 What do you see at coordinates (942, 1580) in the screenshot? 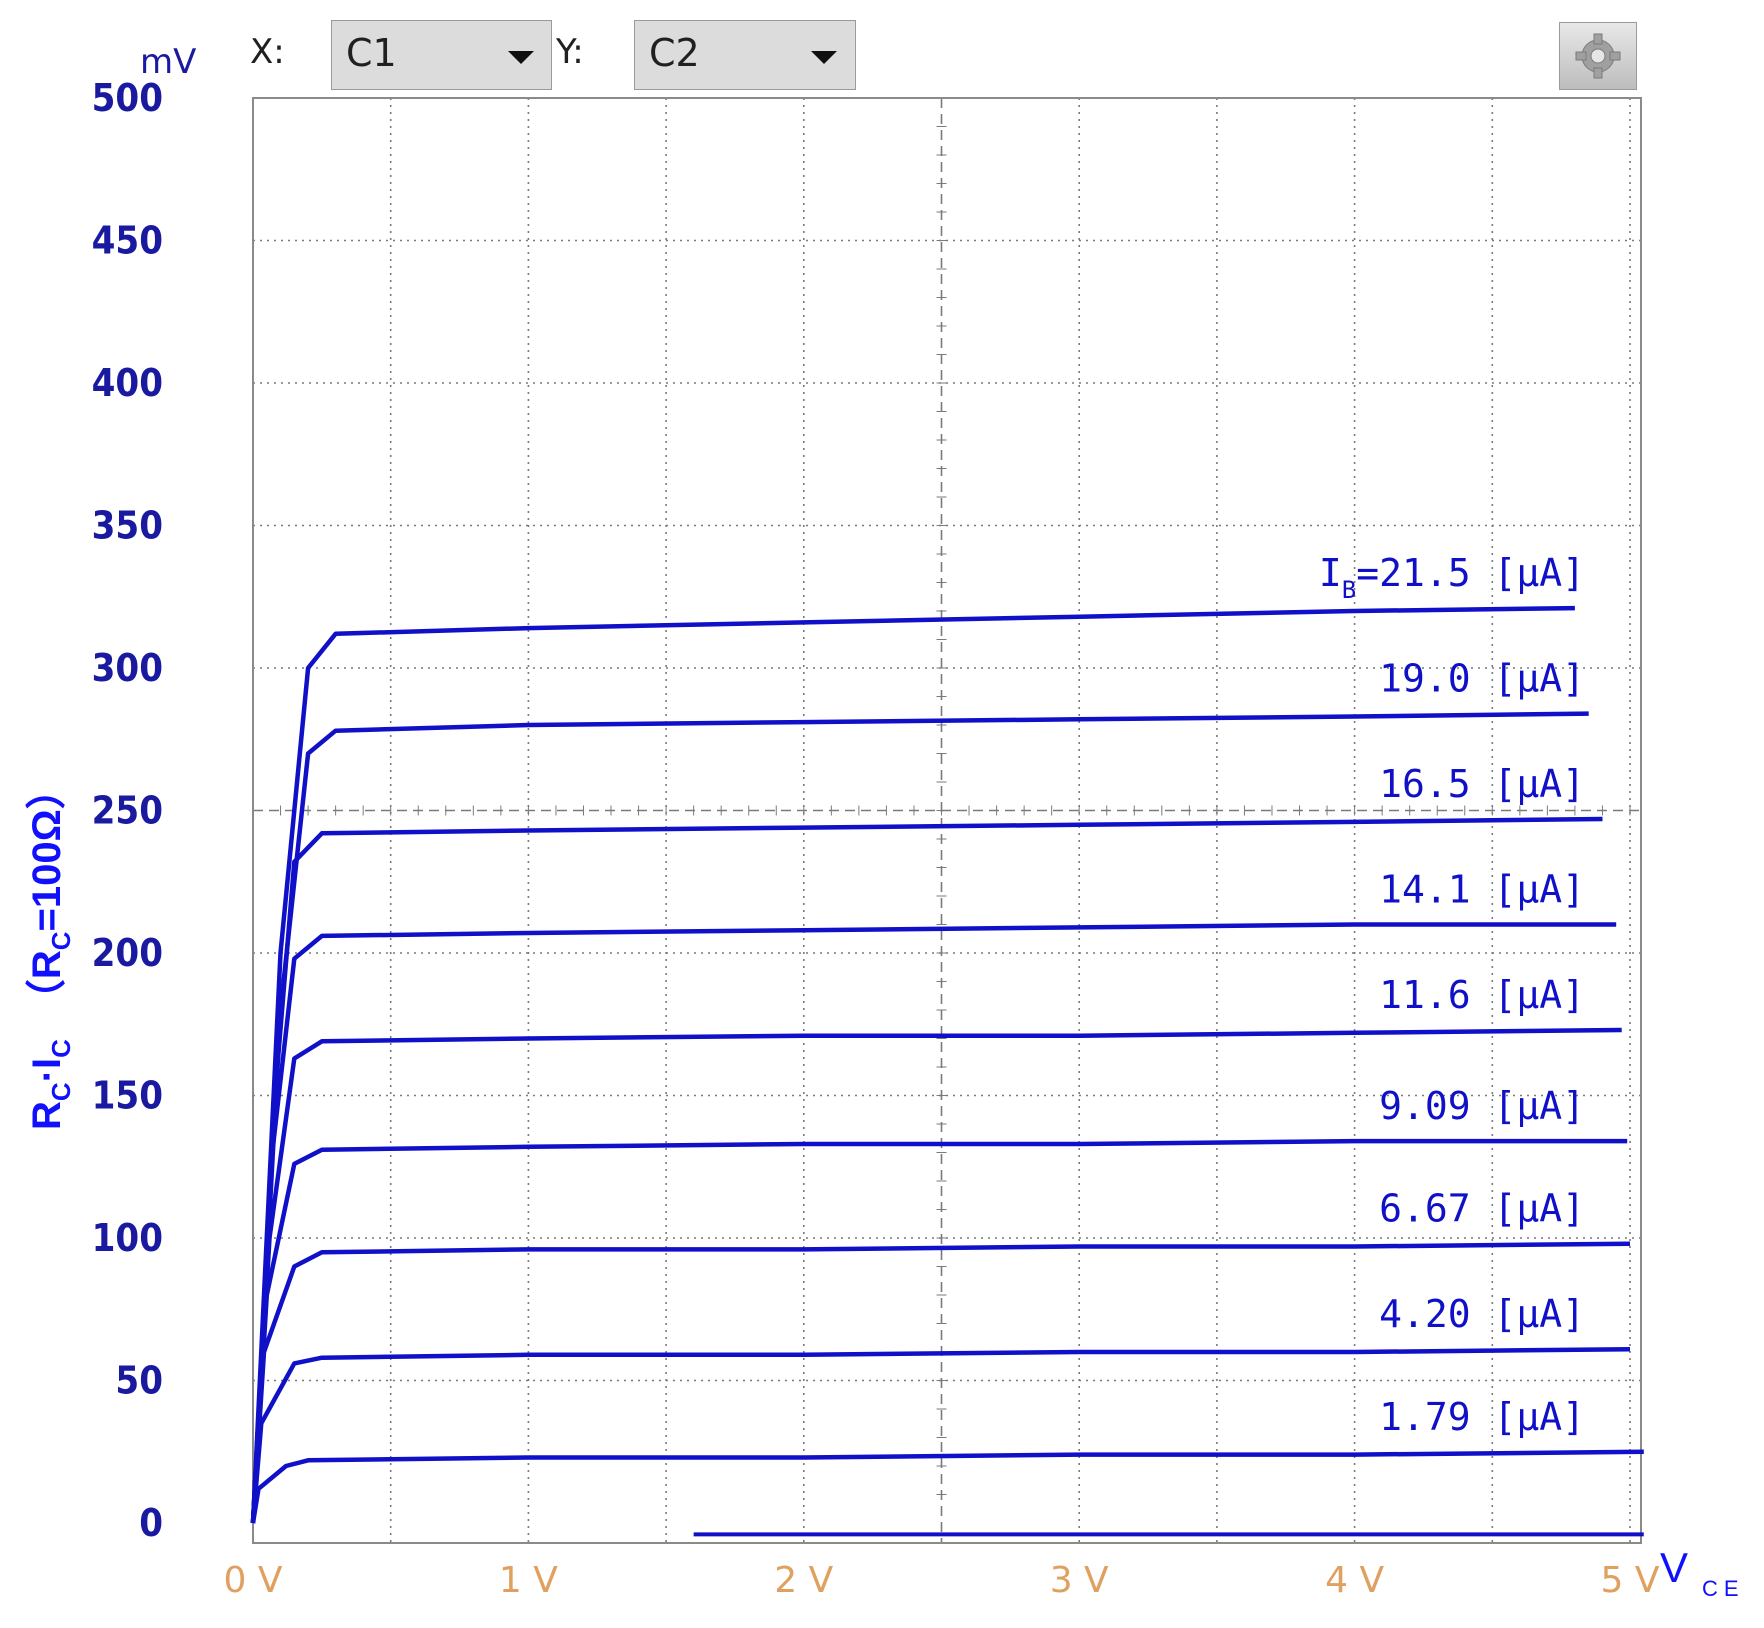
I see `x-axis-ticks: 0 V 1 V 2 V 3 V 4 V 5 V` at bounding box center [942, 1580].